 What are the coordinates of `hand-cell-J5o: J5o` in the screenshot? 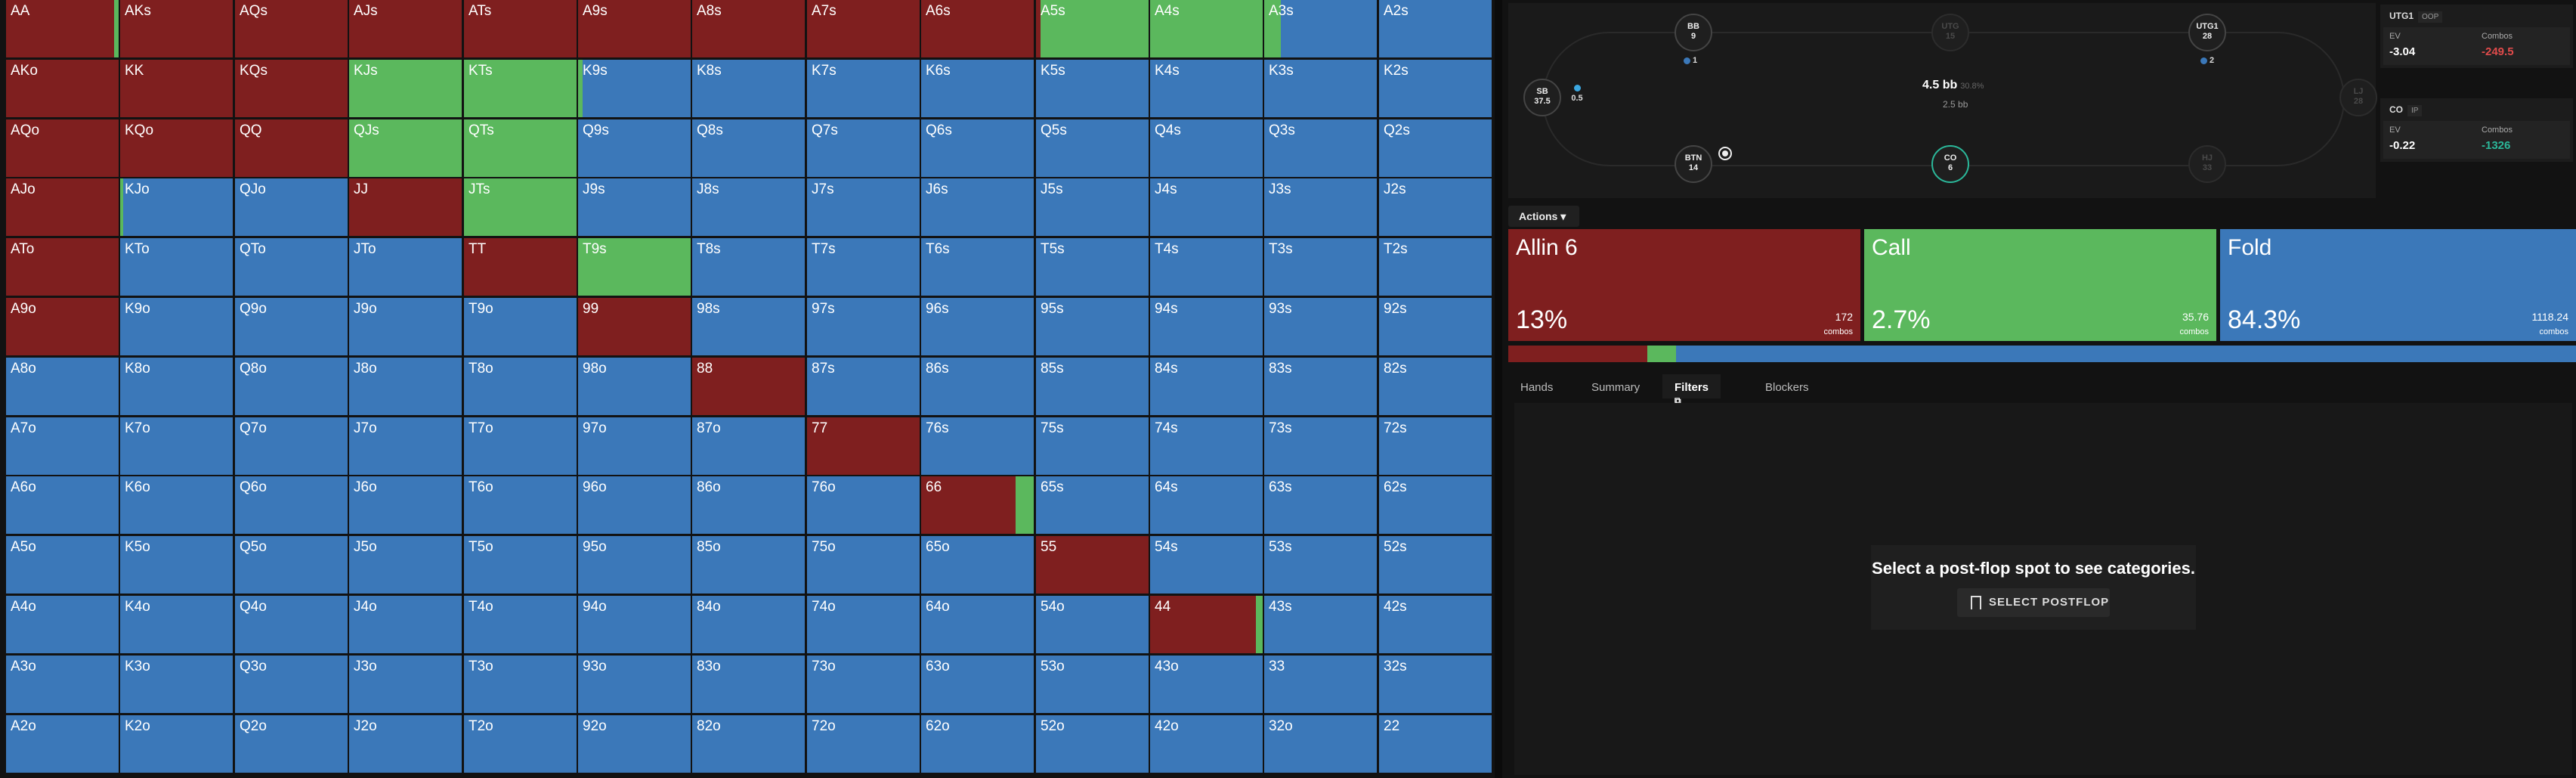 It's located at (406, 565).